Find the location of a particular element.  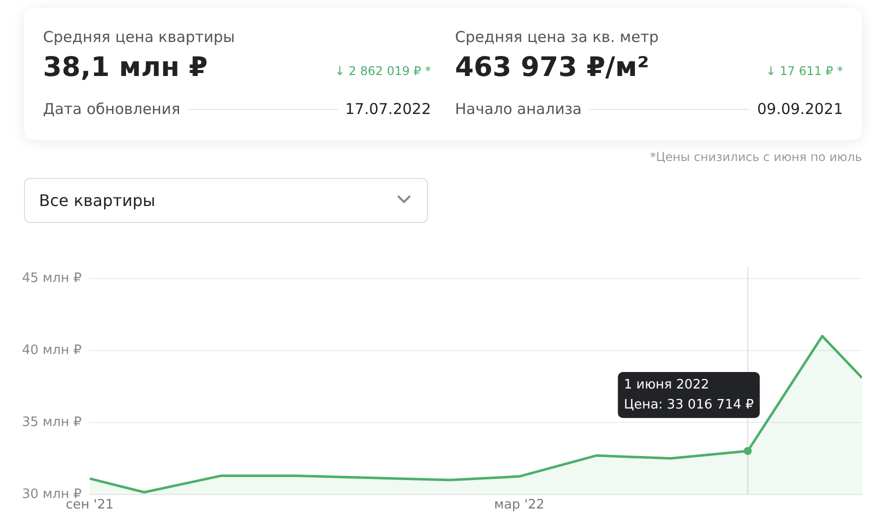

x-tick-label: мар '22 is located at coordinates (519, 505).